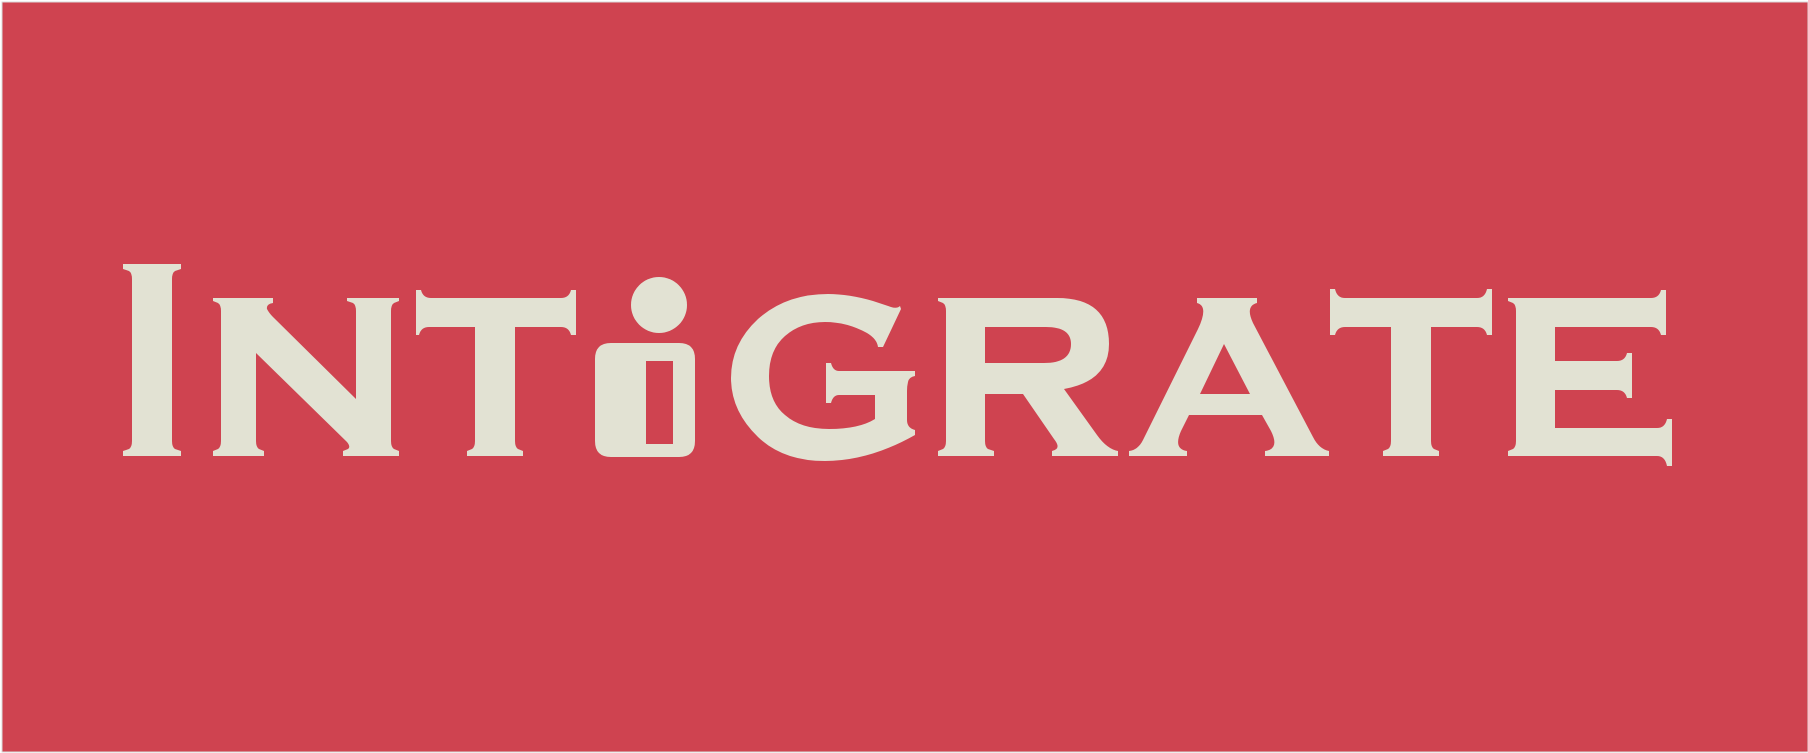 This screenshot has width=1808, height=753. What do you see at coordinates (1028, 377) in the screenshot?
I see `letter-r` at bounding box center [1028, 377].